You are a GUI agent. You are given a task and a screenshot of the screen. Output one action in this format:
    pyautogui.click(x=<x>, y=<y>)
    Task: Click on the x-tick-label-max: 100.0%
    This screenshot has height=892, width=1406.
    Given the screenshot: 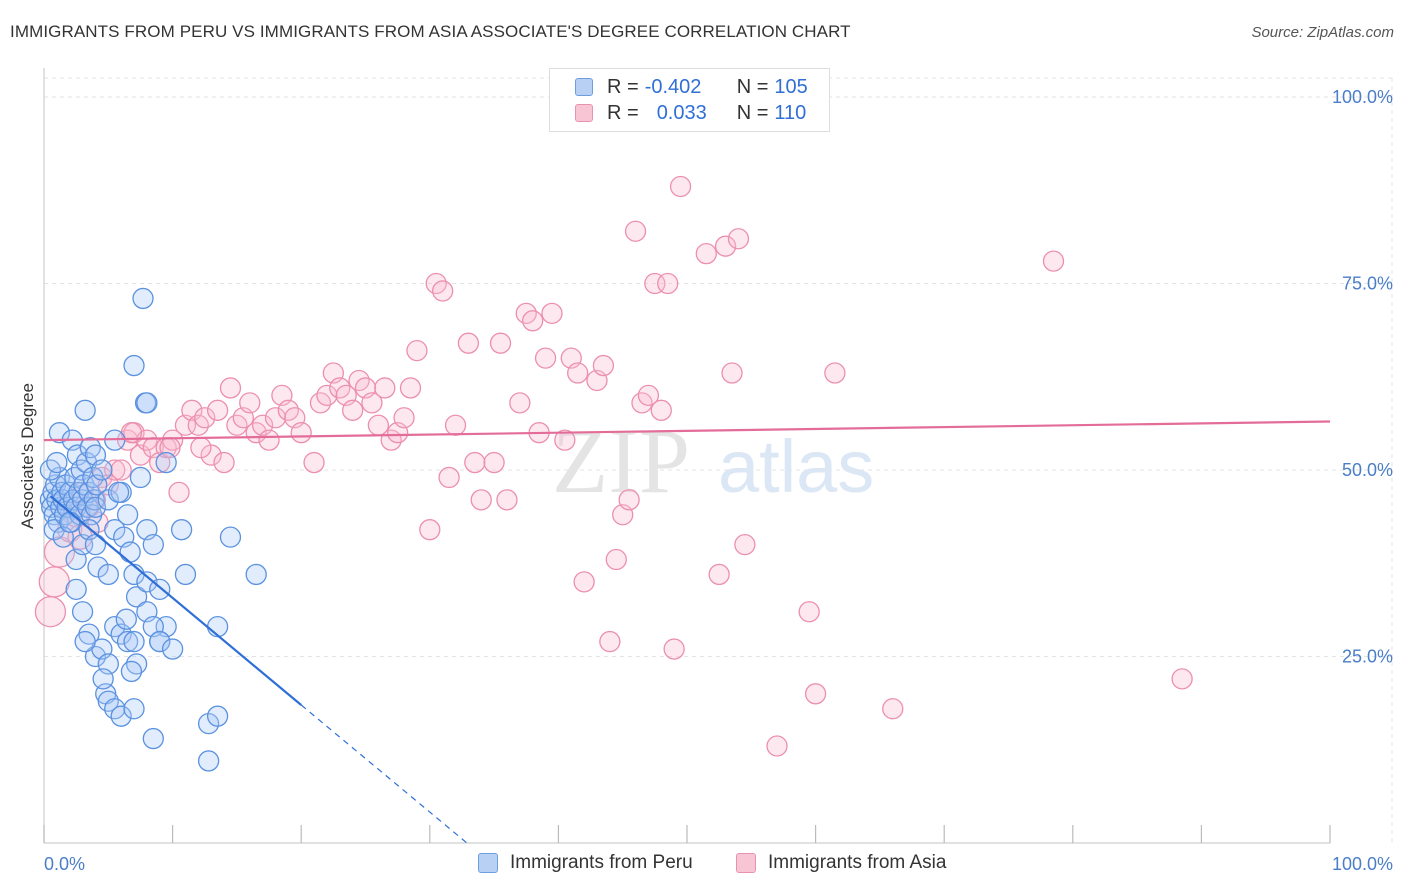 What is the action you would take?
    pyautogui.click(x=1362, y=864)
    